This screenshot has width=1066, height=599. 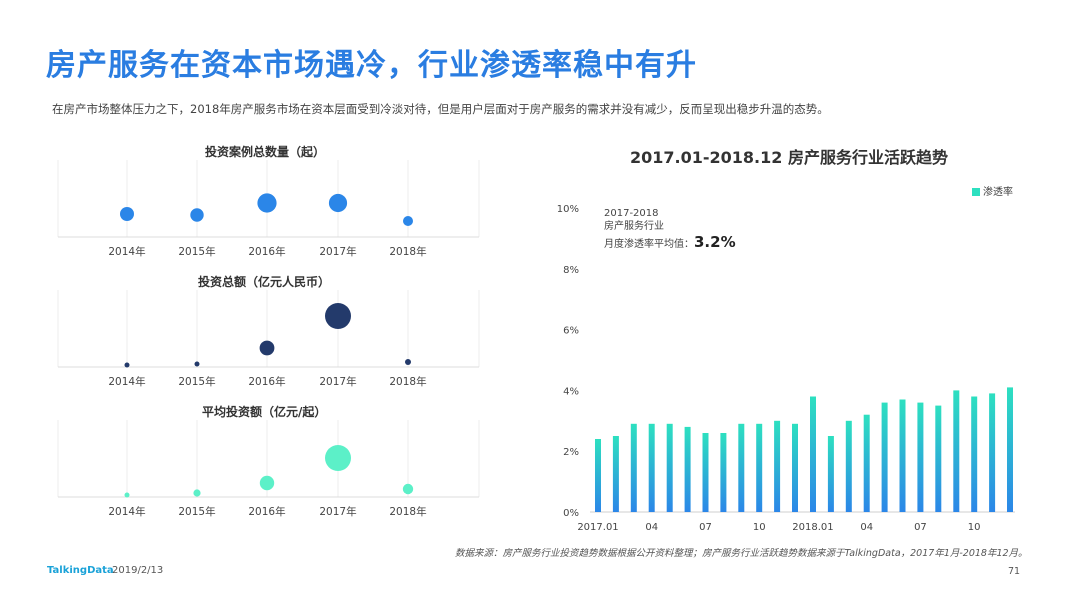 What do you see at coordinates (669, 467) in the screenshot?
I see `bar-2017.05` at bounding box center [669, 467].